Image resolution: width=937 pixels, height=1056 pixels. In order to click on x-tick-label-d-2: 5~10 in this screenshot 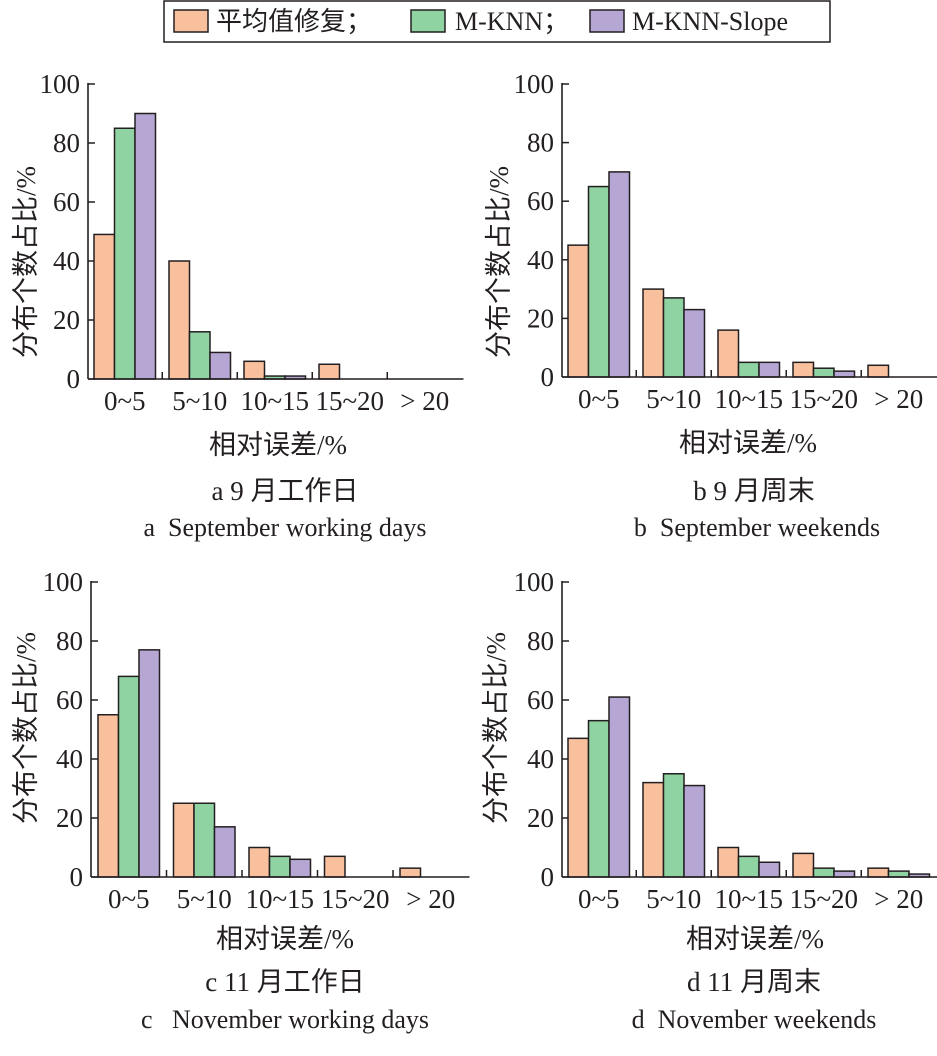, I will do `click(673, 899)`.